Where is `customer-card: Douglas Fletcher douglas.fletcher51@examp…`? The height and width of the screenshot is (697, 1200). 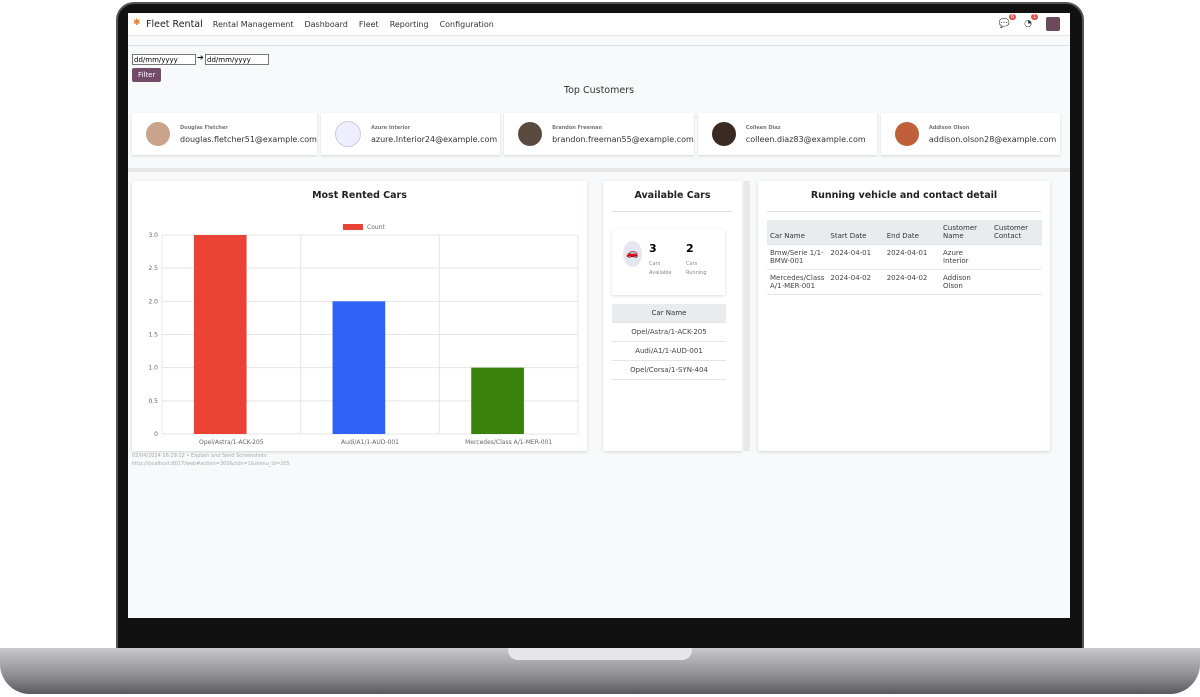
customer-card: Douglas Fletcher douglas.fletcher51@examp… is located at coordinates (224, 134).